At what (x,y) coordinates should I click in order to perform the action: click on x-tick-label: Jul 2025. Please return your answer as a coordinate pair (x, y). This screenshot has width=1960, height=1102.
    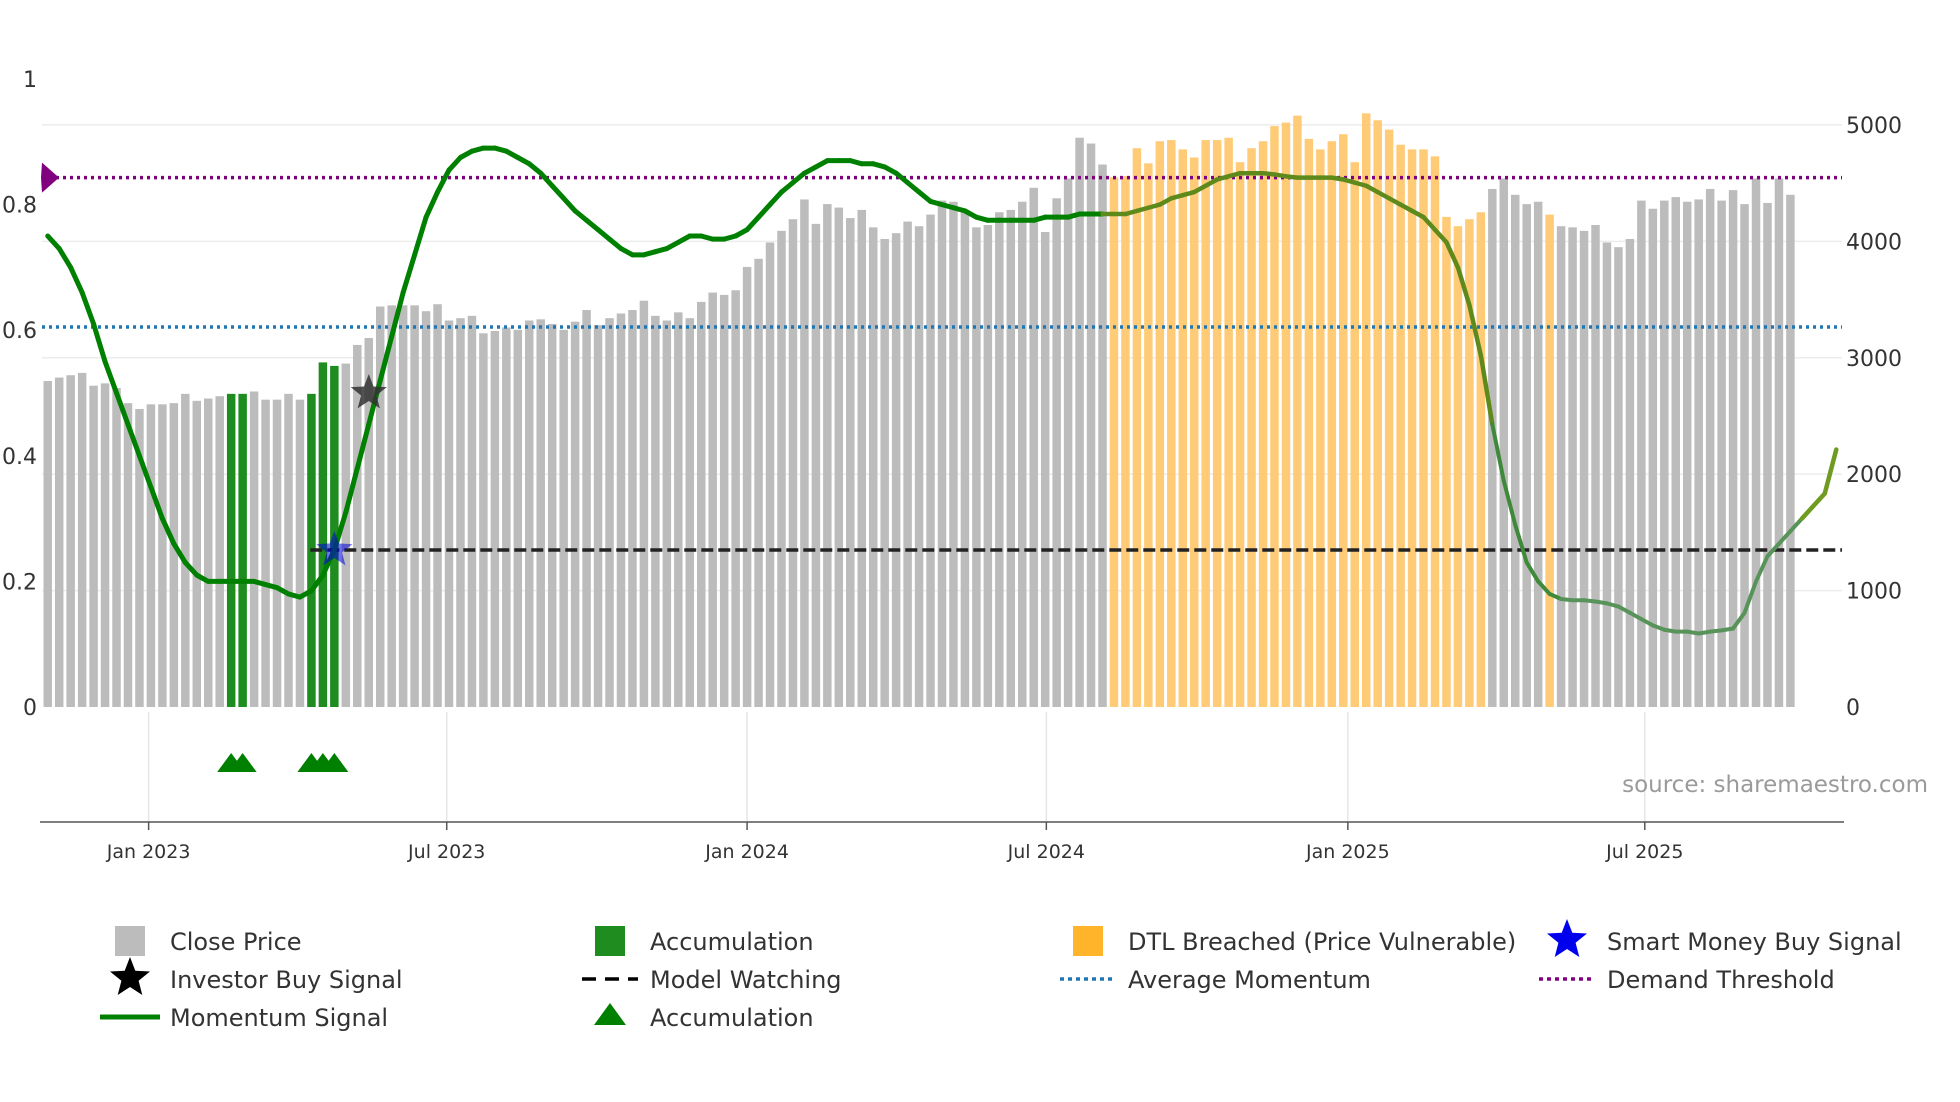
    Looking at the image, I should click on (1644, 852).